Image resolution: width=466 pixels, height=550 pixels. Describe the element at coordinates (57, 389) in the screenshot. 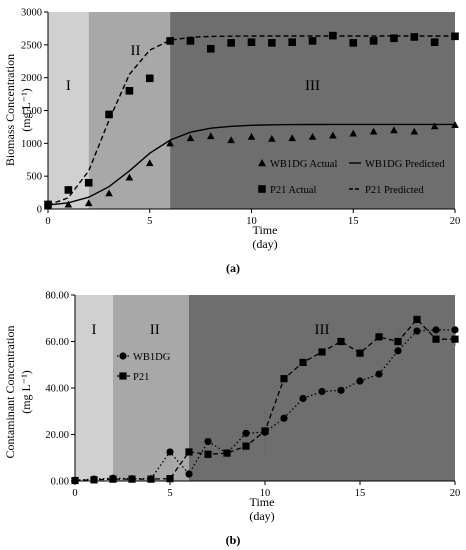

I see `y-tick-label: 40.00` at that location.